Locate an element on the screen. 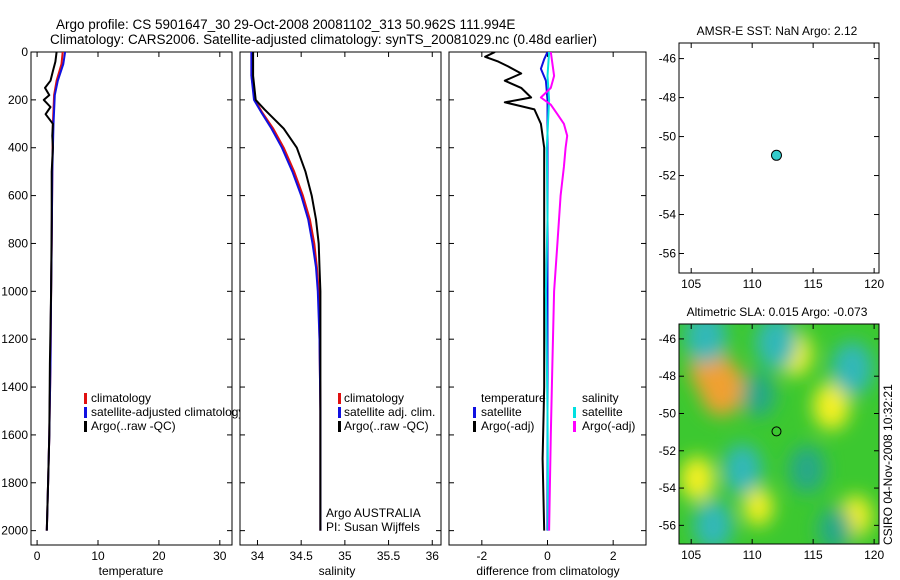  legend-satellite: satellite-adjusted climatology is located at coordinates (167, 412).